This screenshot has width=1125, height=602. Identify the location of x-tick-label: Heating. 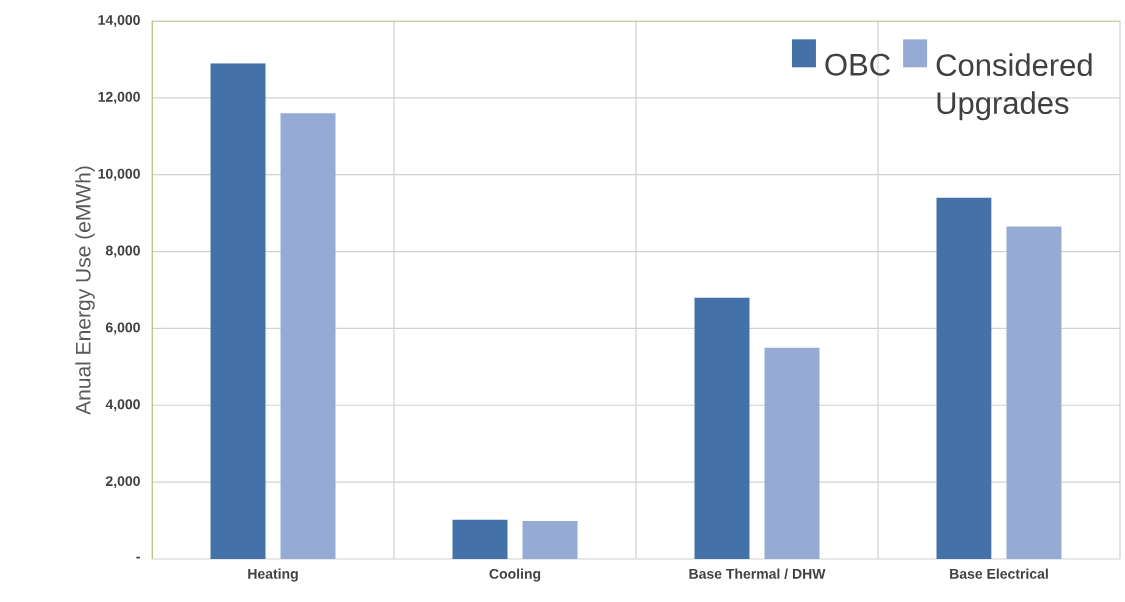
(273, 575).